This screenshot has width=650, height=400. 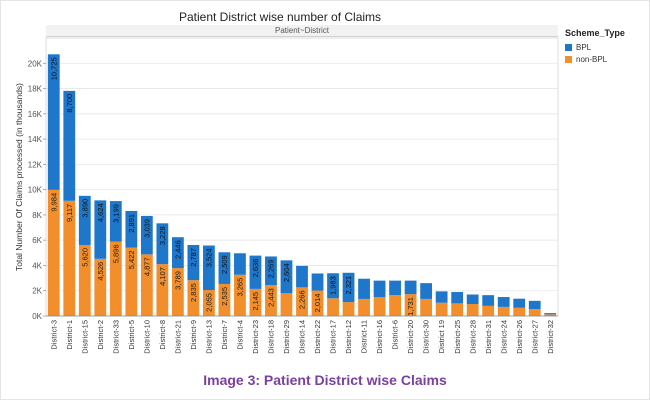 I want to click on data-label-non-bpl: 2,014, so click(x=317, y=303).